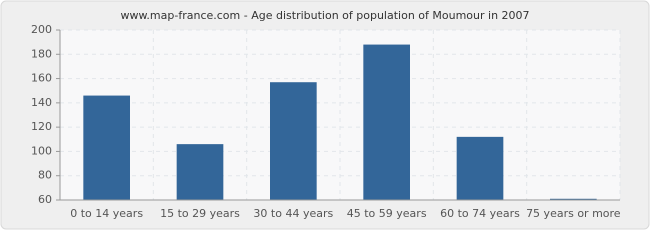  I want to click on y-tick-label: 180, so click(41, 53).